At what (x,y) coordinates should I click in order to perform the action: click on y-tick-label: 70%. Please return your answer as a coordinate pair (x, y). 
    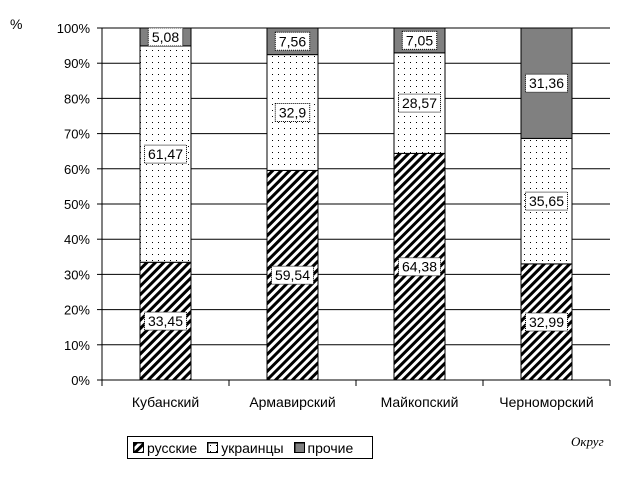
    Looking at the image, I should click on (77, 134).